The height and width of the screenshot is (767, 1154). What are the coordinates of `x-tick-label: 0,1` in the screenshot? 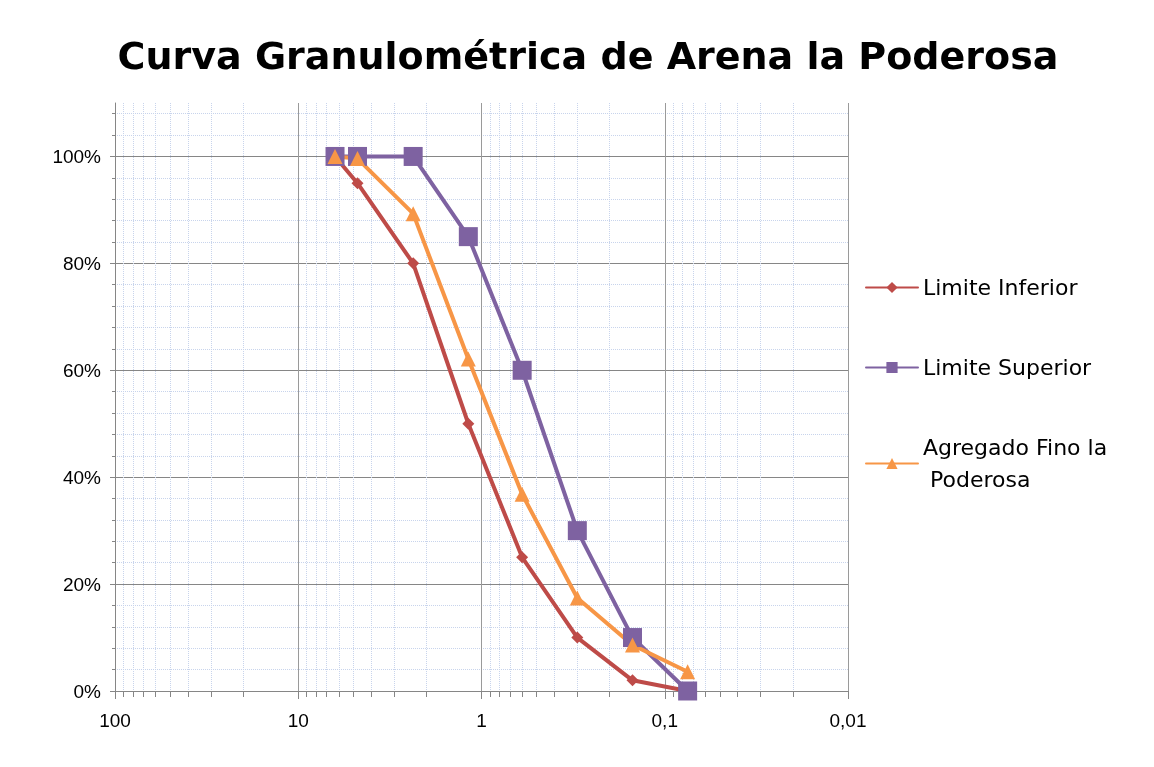 It's located at (664, 720).